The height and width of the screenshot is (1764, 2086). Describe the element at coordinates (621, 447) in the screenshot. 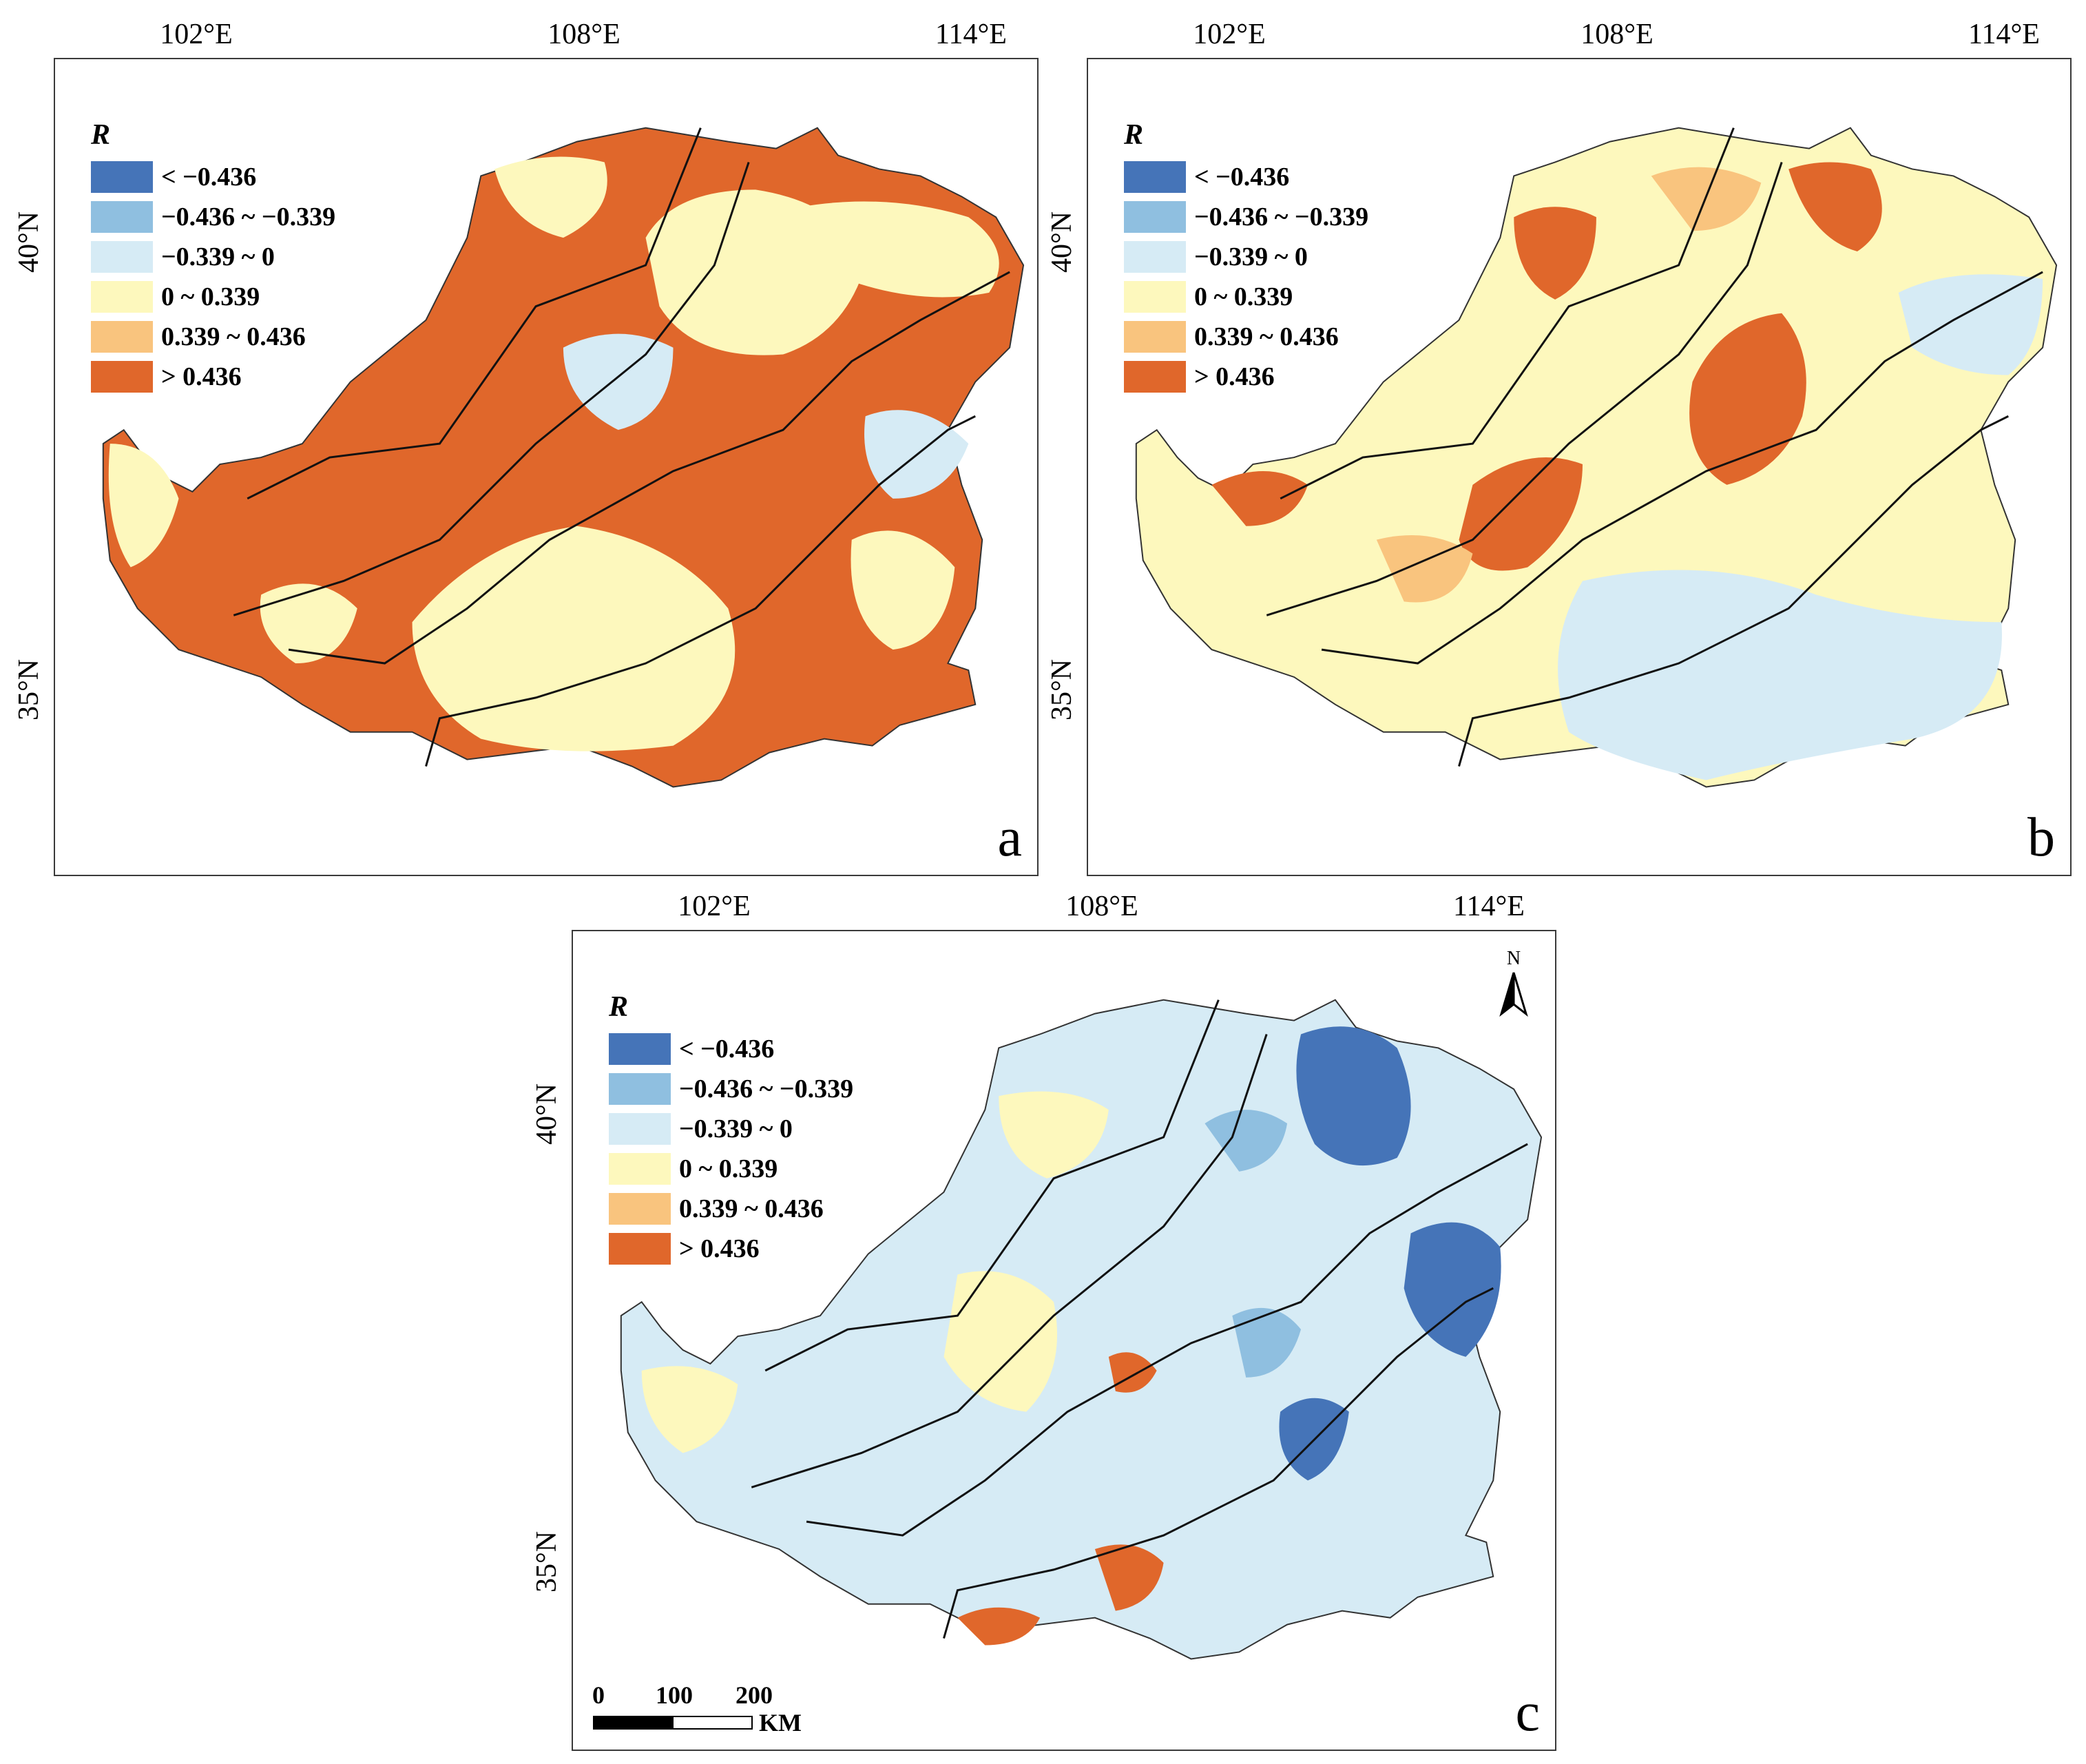

I see `zone-lines-a` at that location.